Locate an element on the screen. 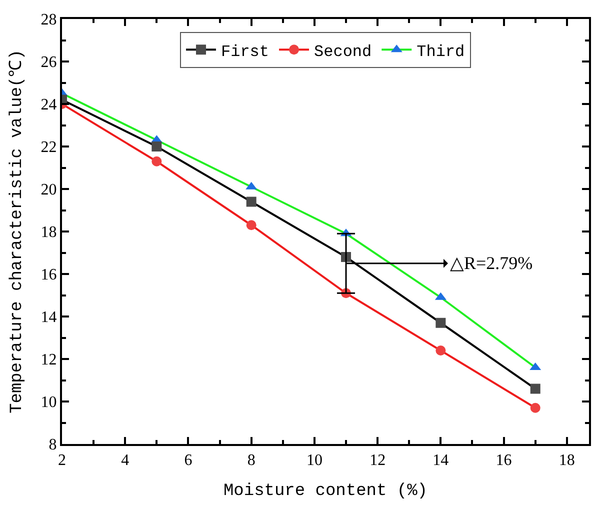  y-tick-label: 14 is located at coordinates (48, 317).